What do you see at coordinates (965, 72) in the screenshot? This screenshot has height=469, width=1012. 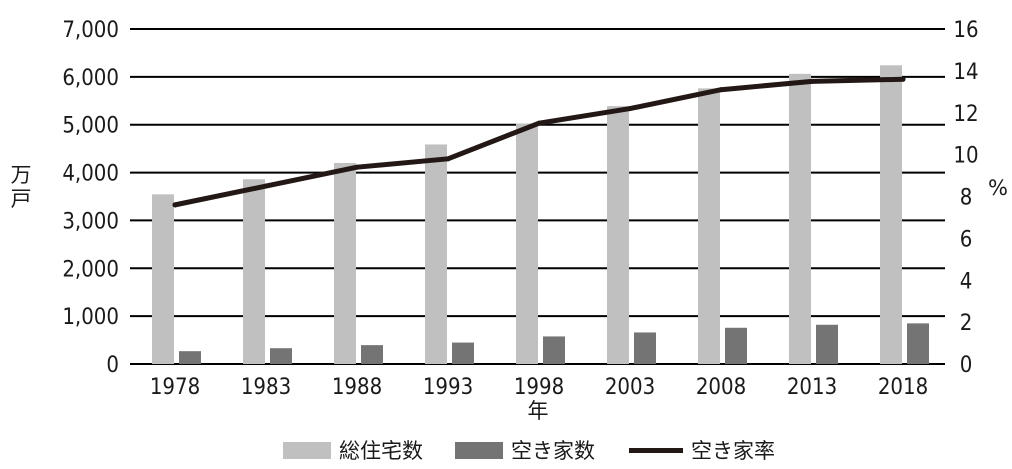 I see `y2-tick-label: 14` at bounding box center [965, 72].